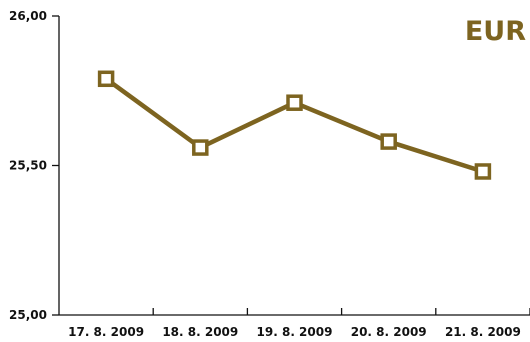 The height and width of the screenshot is (342, 530). Describe the element at coordinates (28, 16) in the screenshot. I see `y-tick-label: 26,00` at that location.